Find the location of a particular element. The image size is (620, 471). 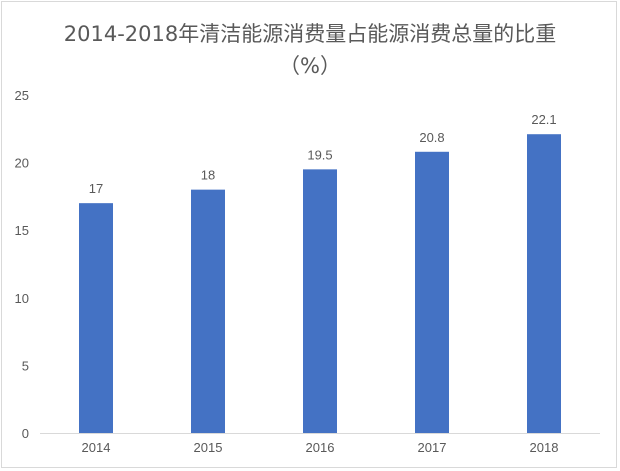

bar-2015 is located at coordinates (208, 311).